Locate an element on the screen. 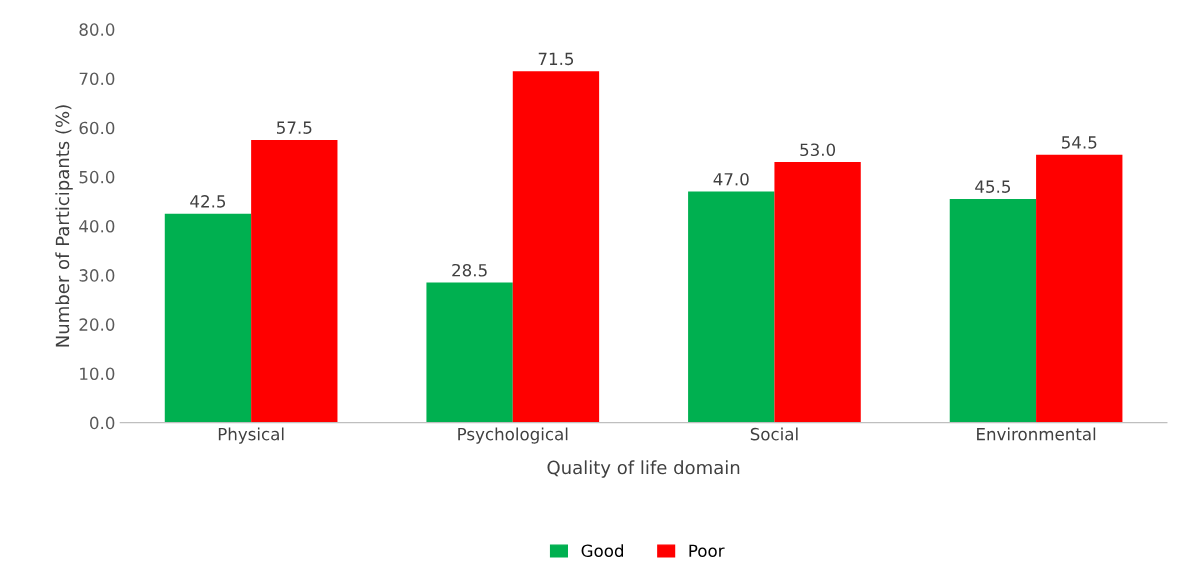  data-label: 54.5 is located at coordinates (1079, 142).